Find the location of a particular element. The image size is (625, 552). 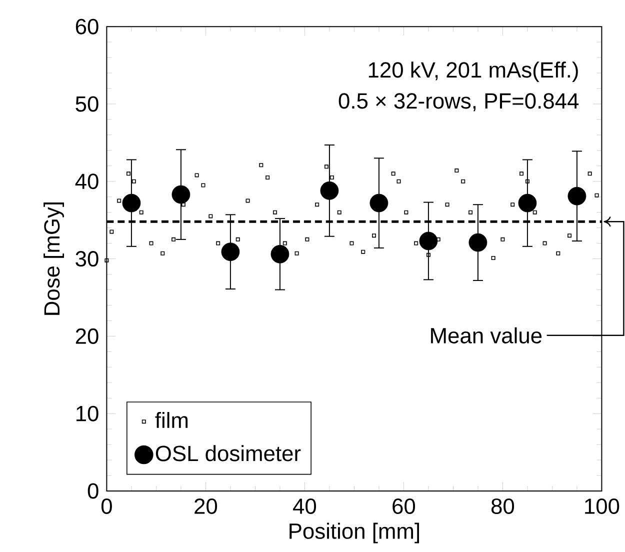

y-tick-label: 20 is located at coordinates (87, 336).